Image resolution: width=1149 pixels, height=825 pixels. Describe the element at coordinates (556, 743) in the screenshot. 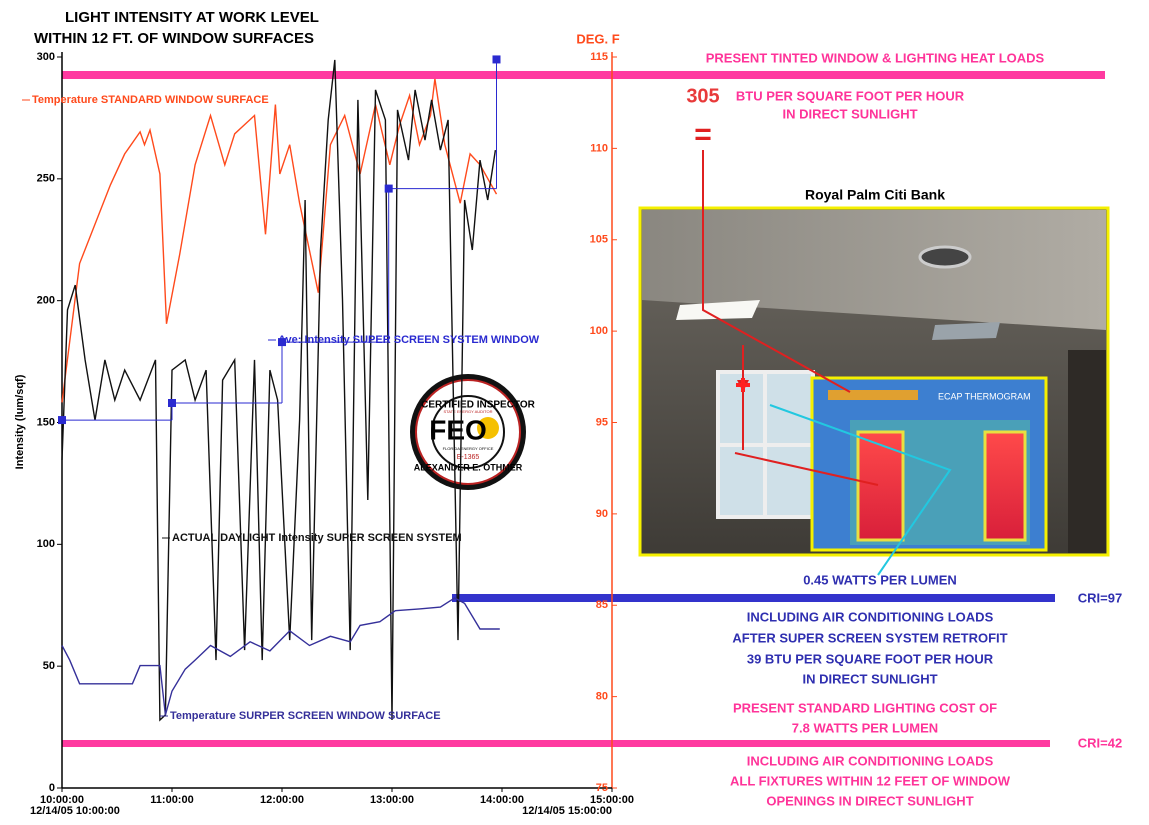

I see `standard-load-bar` at that location.